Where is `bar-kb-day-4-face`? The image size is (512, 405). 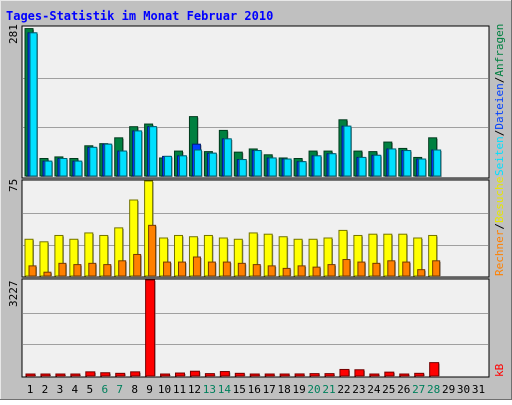
bar-kb-day-4-face is located at coordinates (75, 375).